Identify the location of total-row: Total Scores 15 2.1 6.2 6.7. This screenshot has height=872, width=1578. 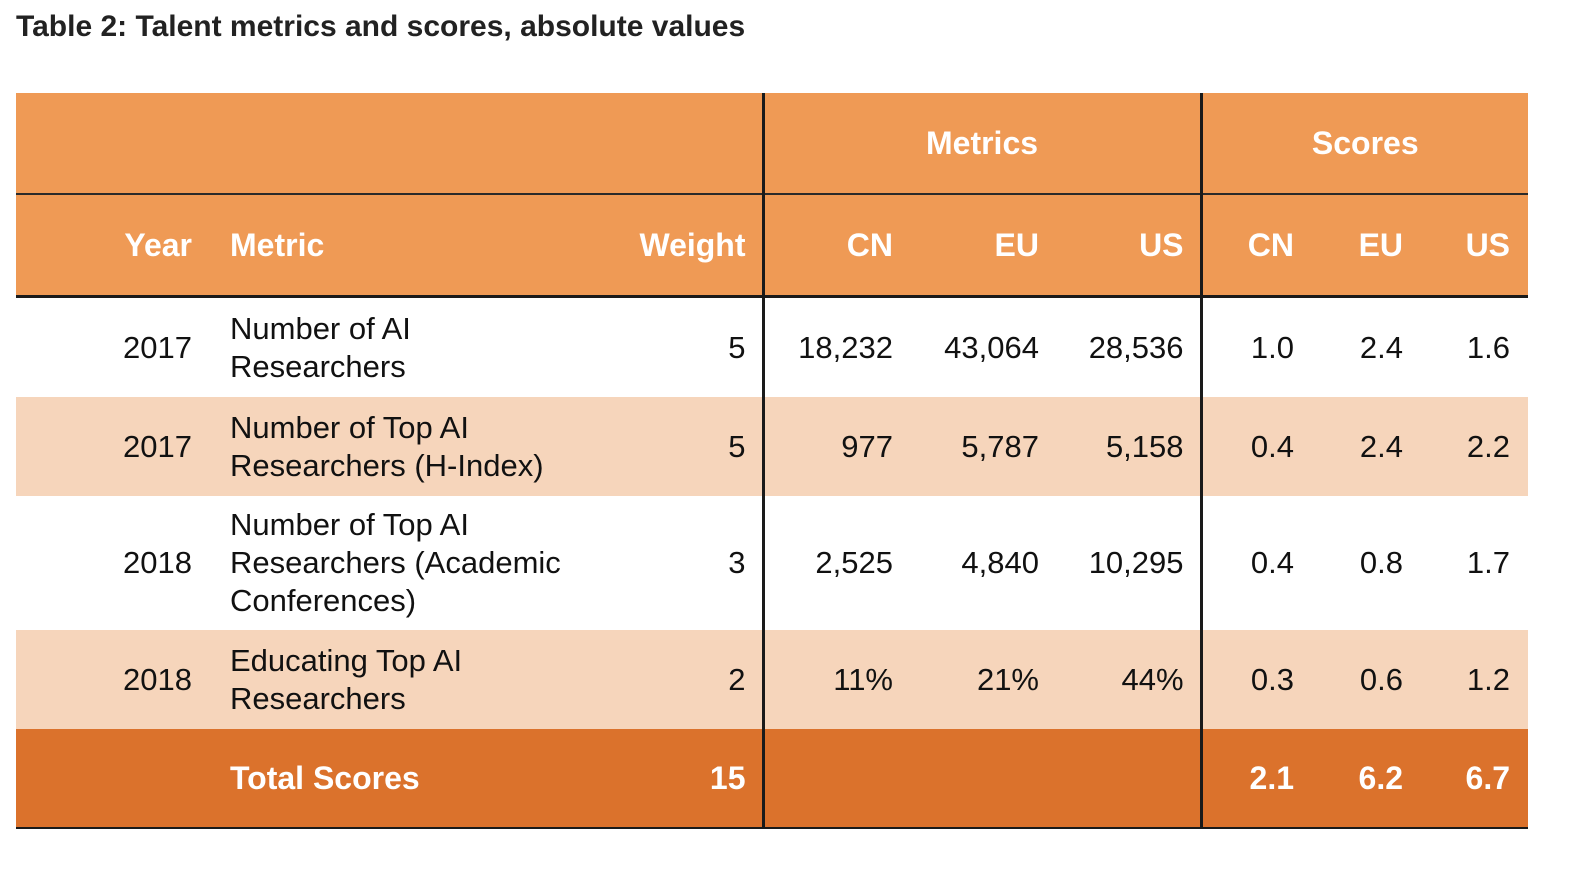
(772, 779).